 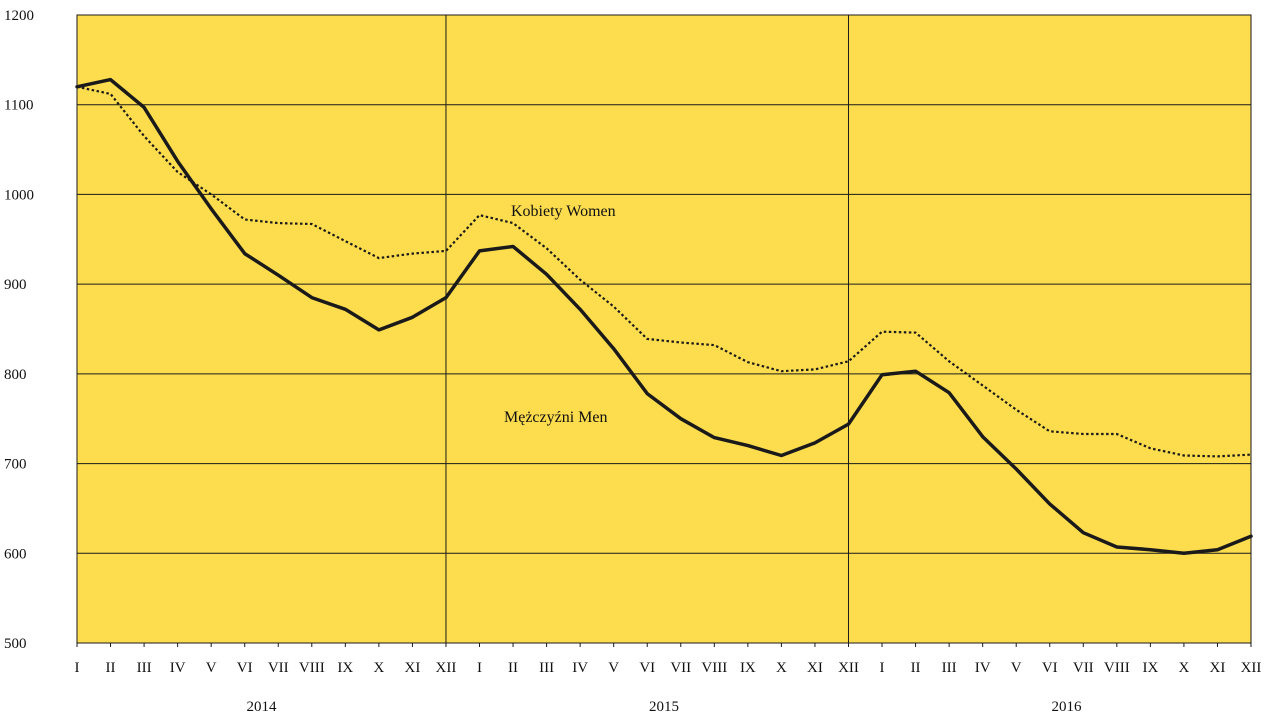 What do you see at coordinates (15, 554) in the screenshot?
I see `y-tick-label: 600` at bounding box center [15, 554].